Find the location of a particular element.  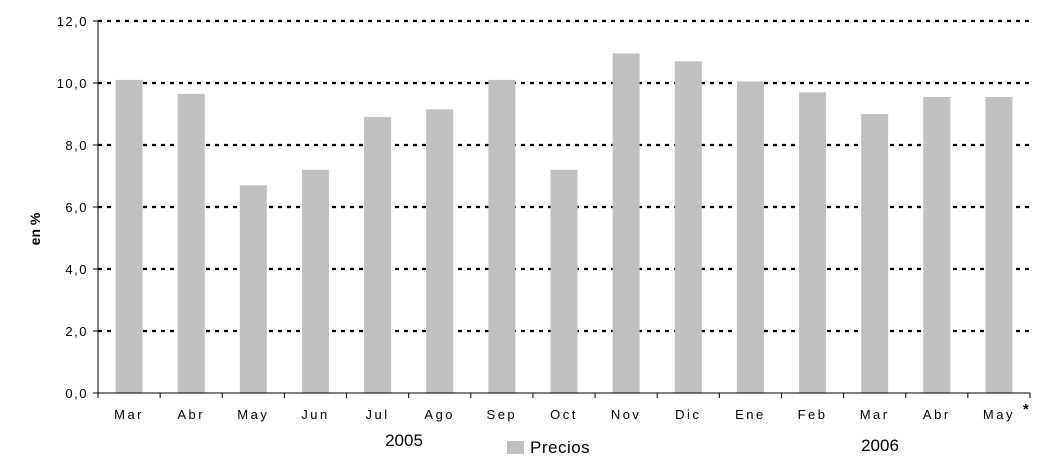

x-tick-label: Sep is located at coordinates (502, 414).